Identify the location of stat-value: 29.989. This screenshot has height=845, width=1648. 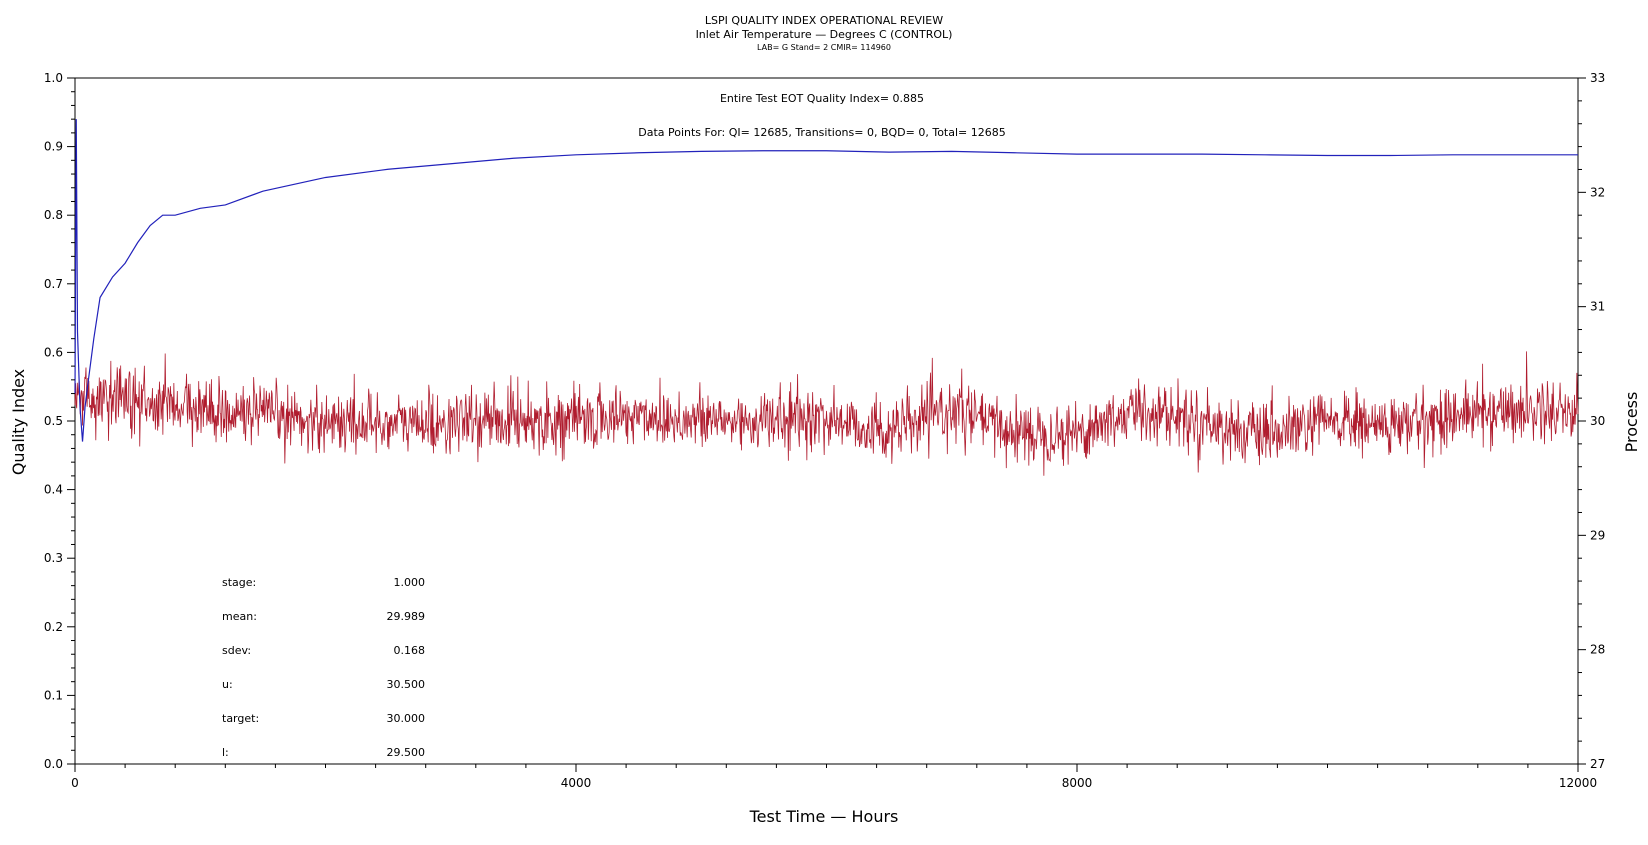
(406, 616).